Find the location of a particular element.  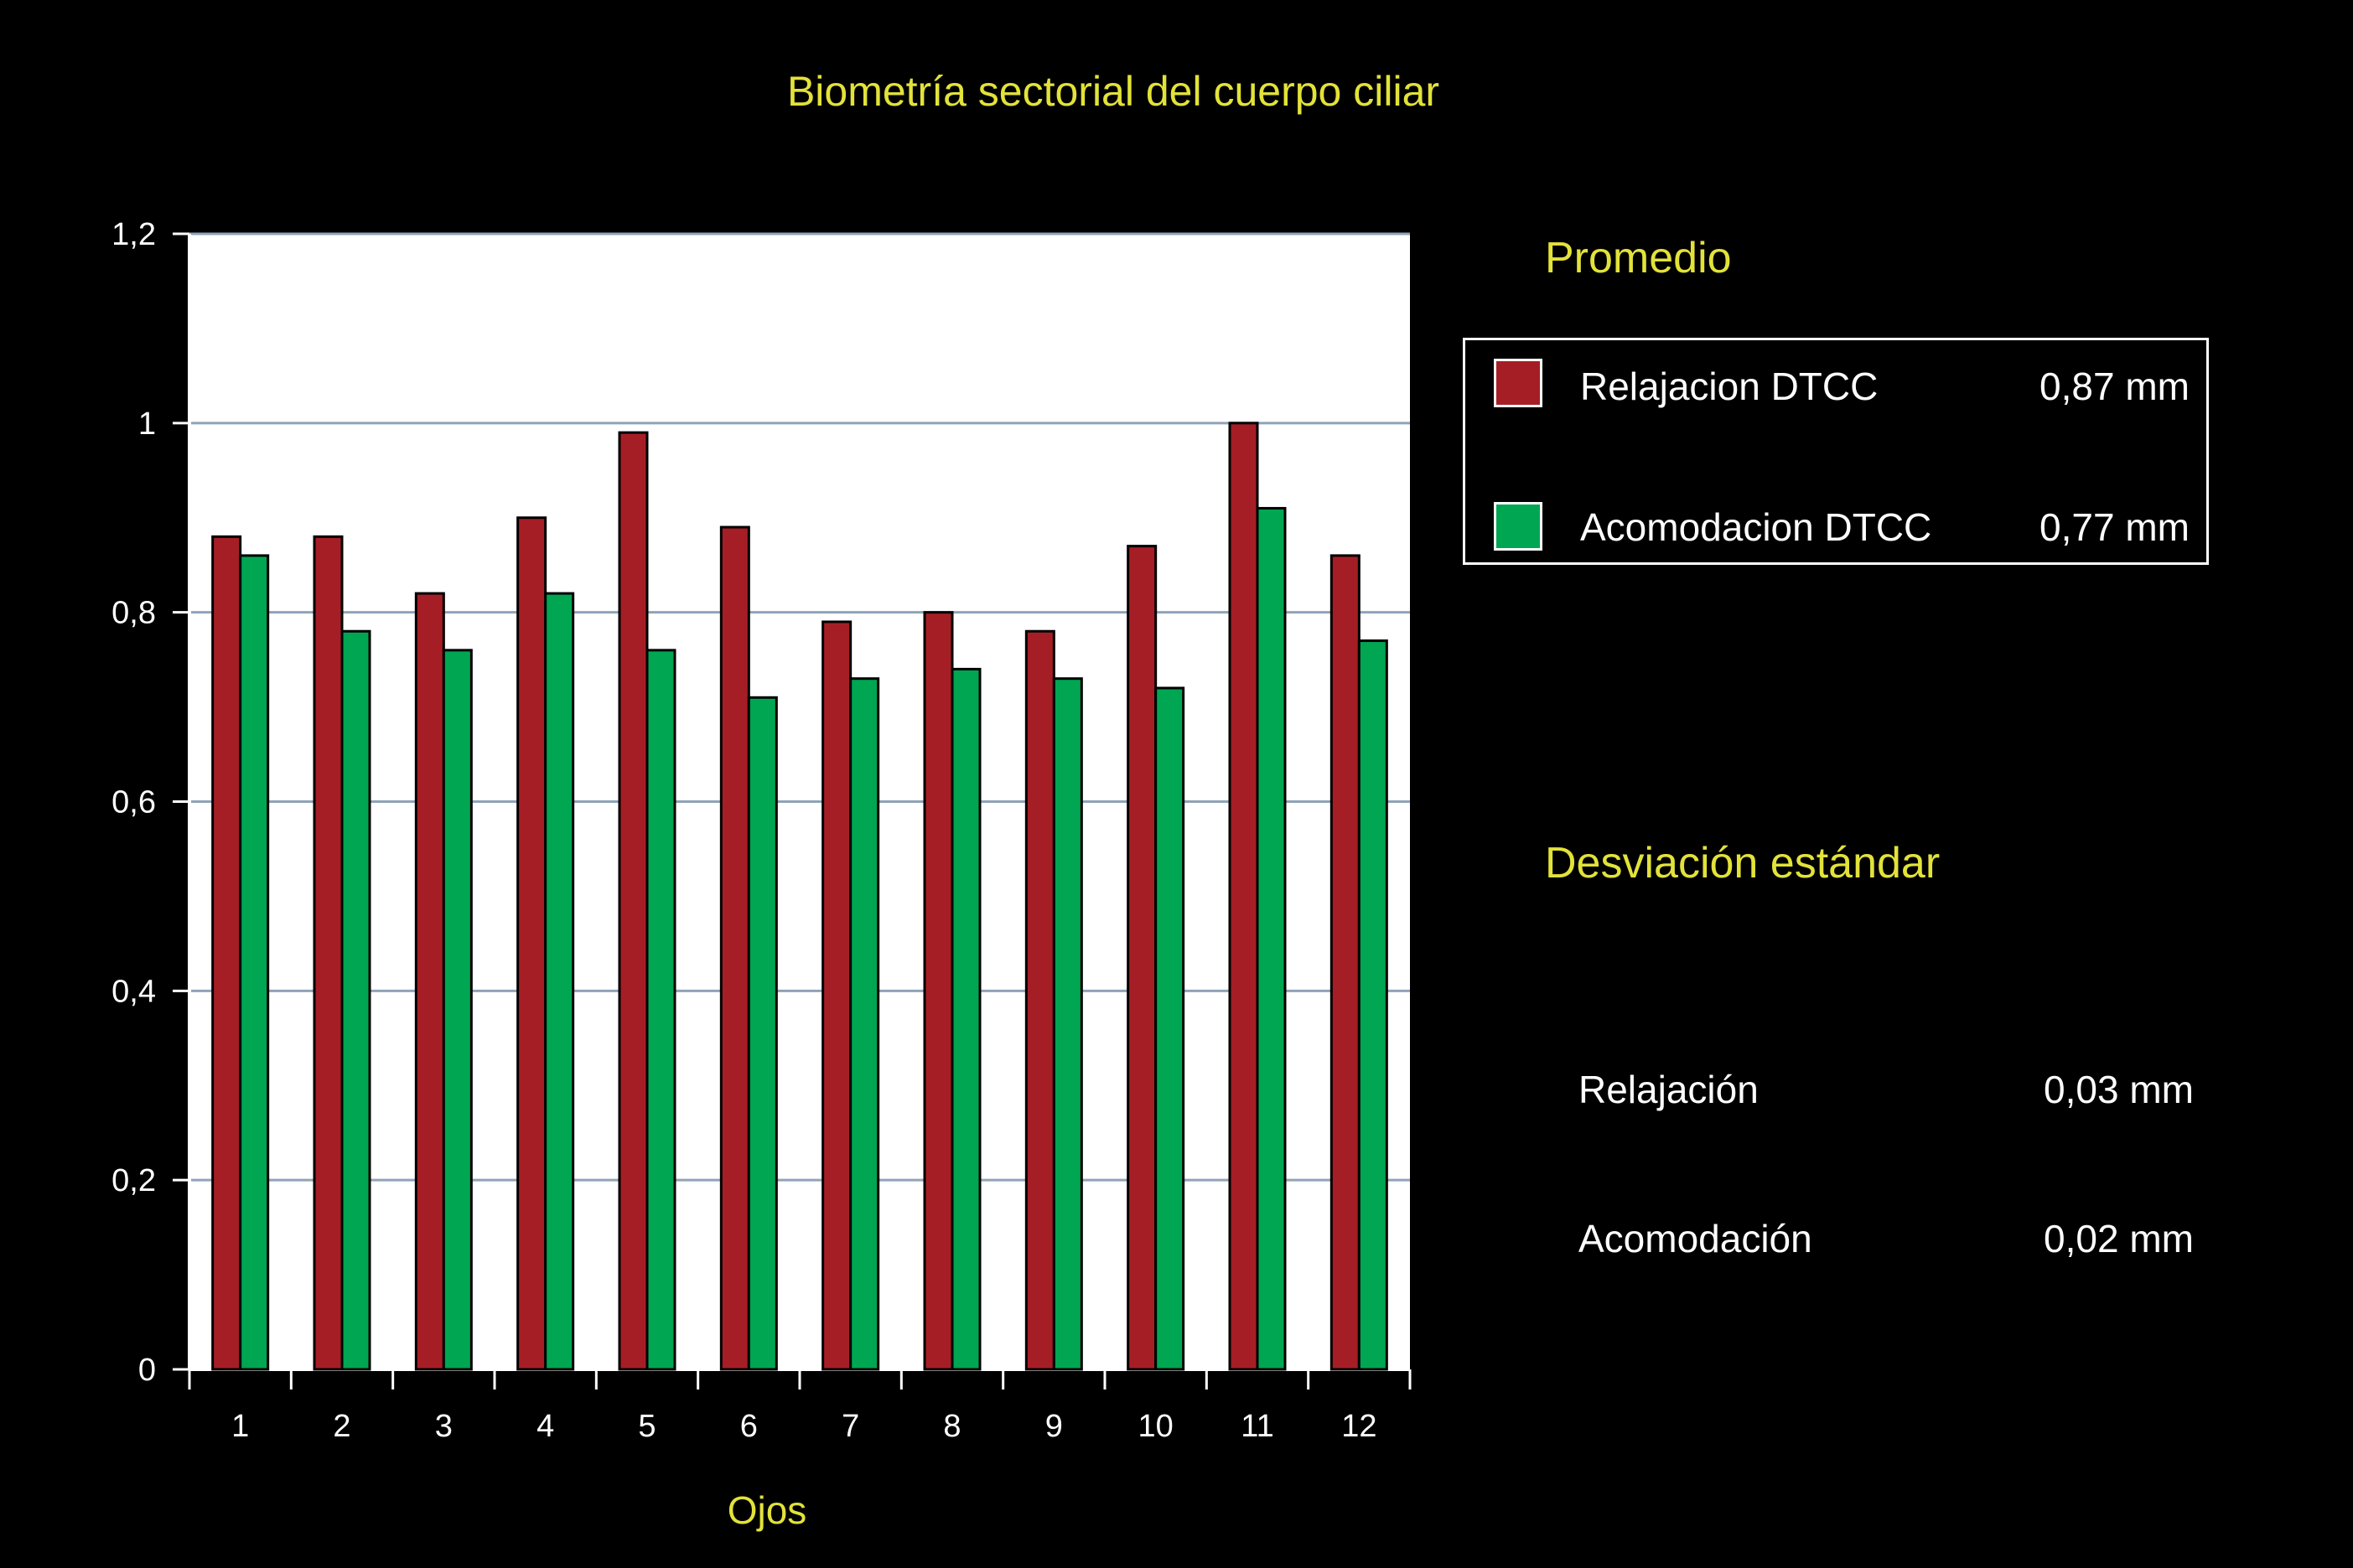

legend-swatch-relajacion is located at coordinates (1518, 383).